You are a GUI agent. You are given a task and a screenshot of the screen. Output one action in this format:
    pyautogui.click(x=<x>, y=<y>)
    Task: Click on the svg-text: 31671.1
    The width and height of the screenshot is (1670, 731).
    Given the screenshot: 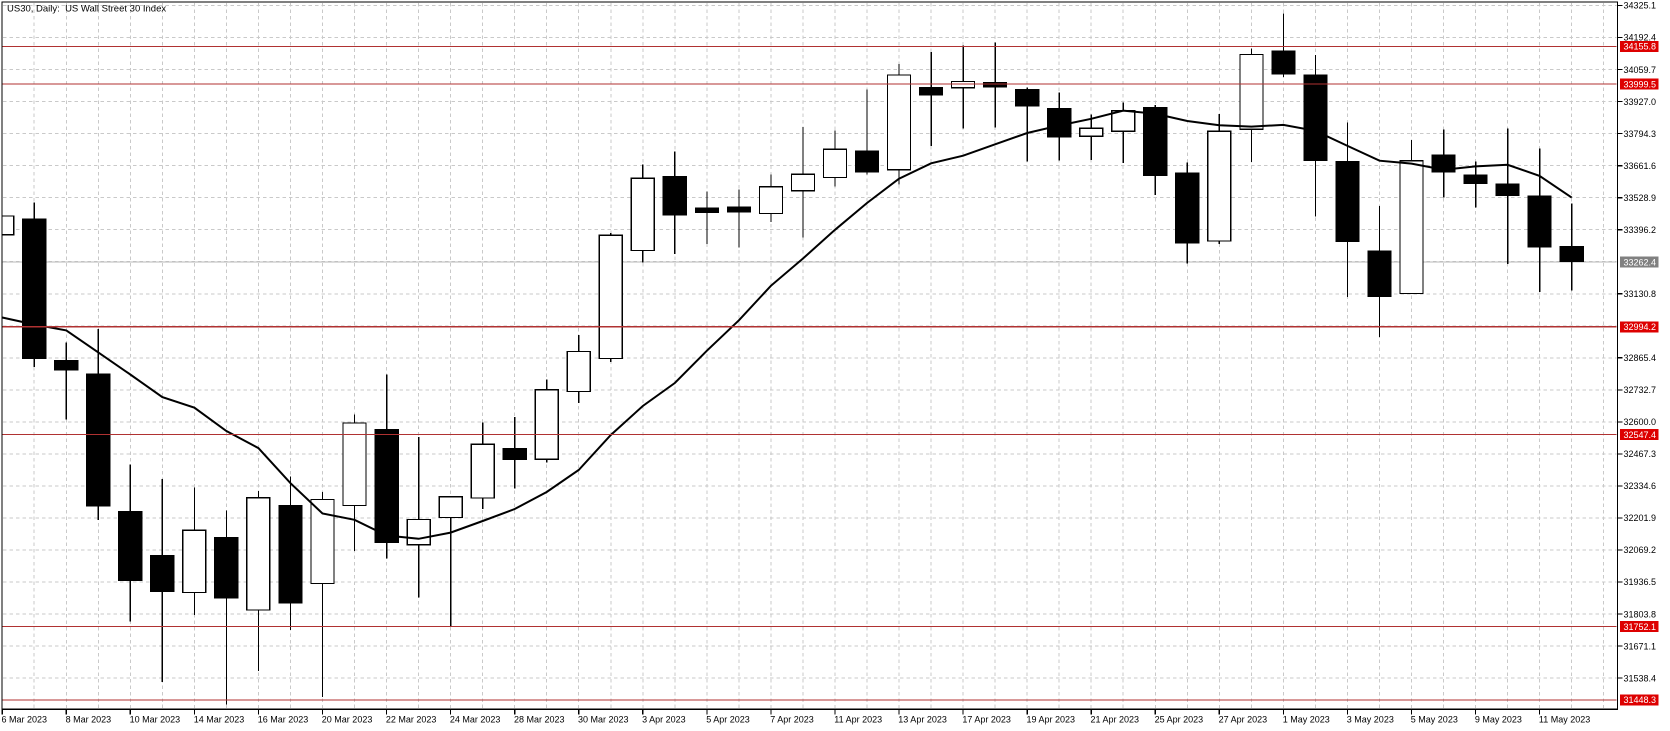 What is the action you would take?
    pyautogui.click(x=1640, y=646)
    